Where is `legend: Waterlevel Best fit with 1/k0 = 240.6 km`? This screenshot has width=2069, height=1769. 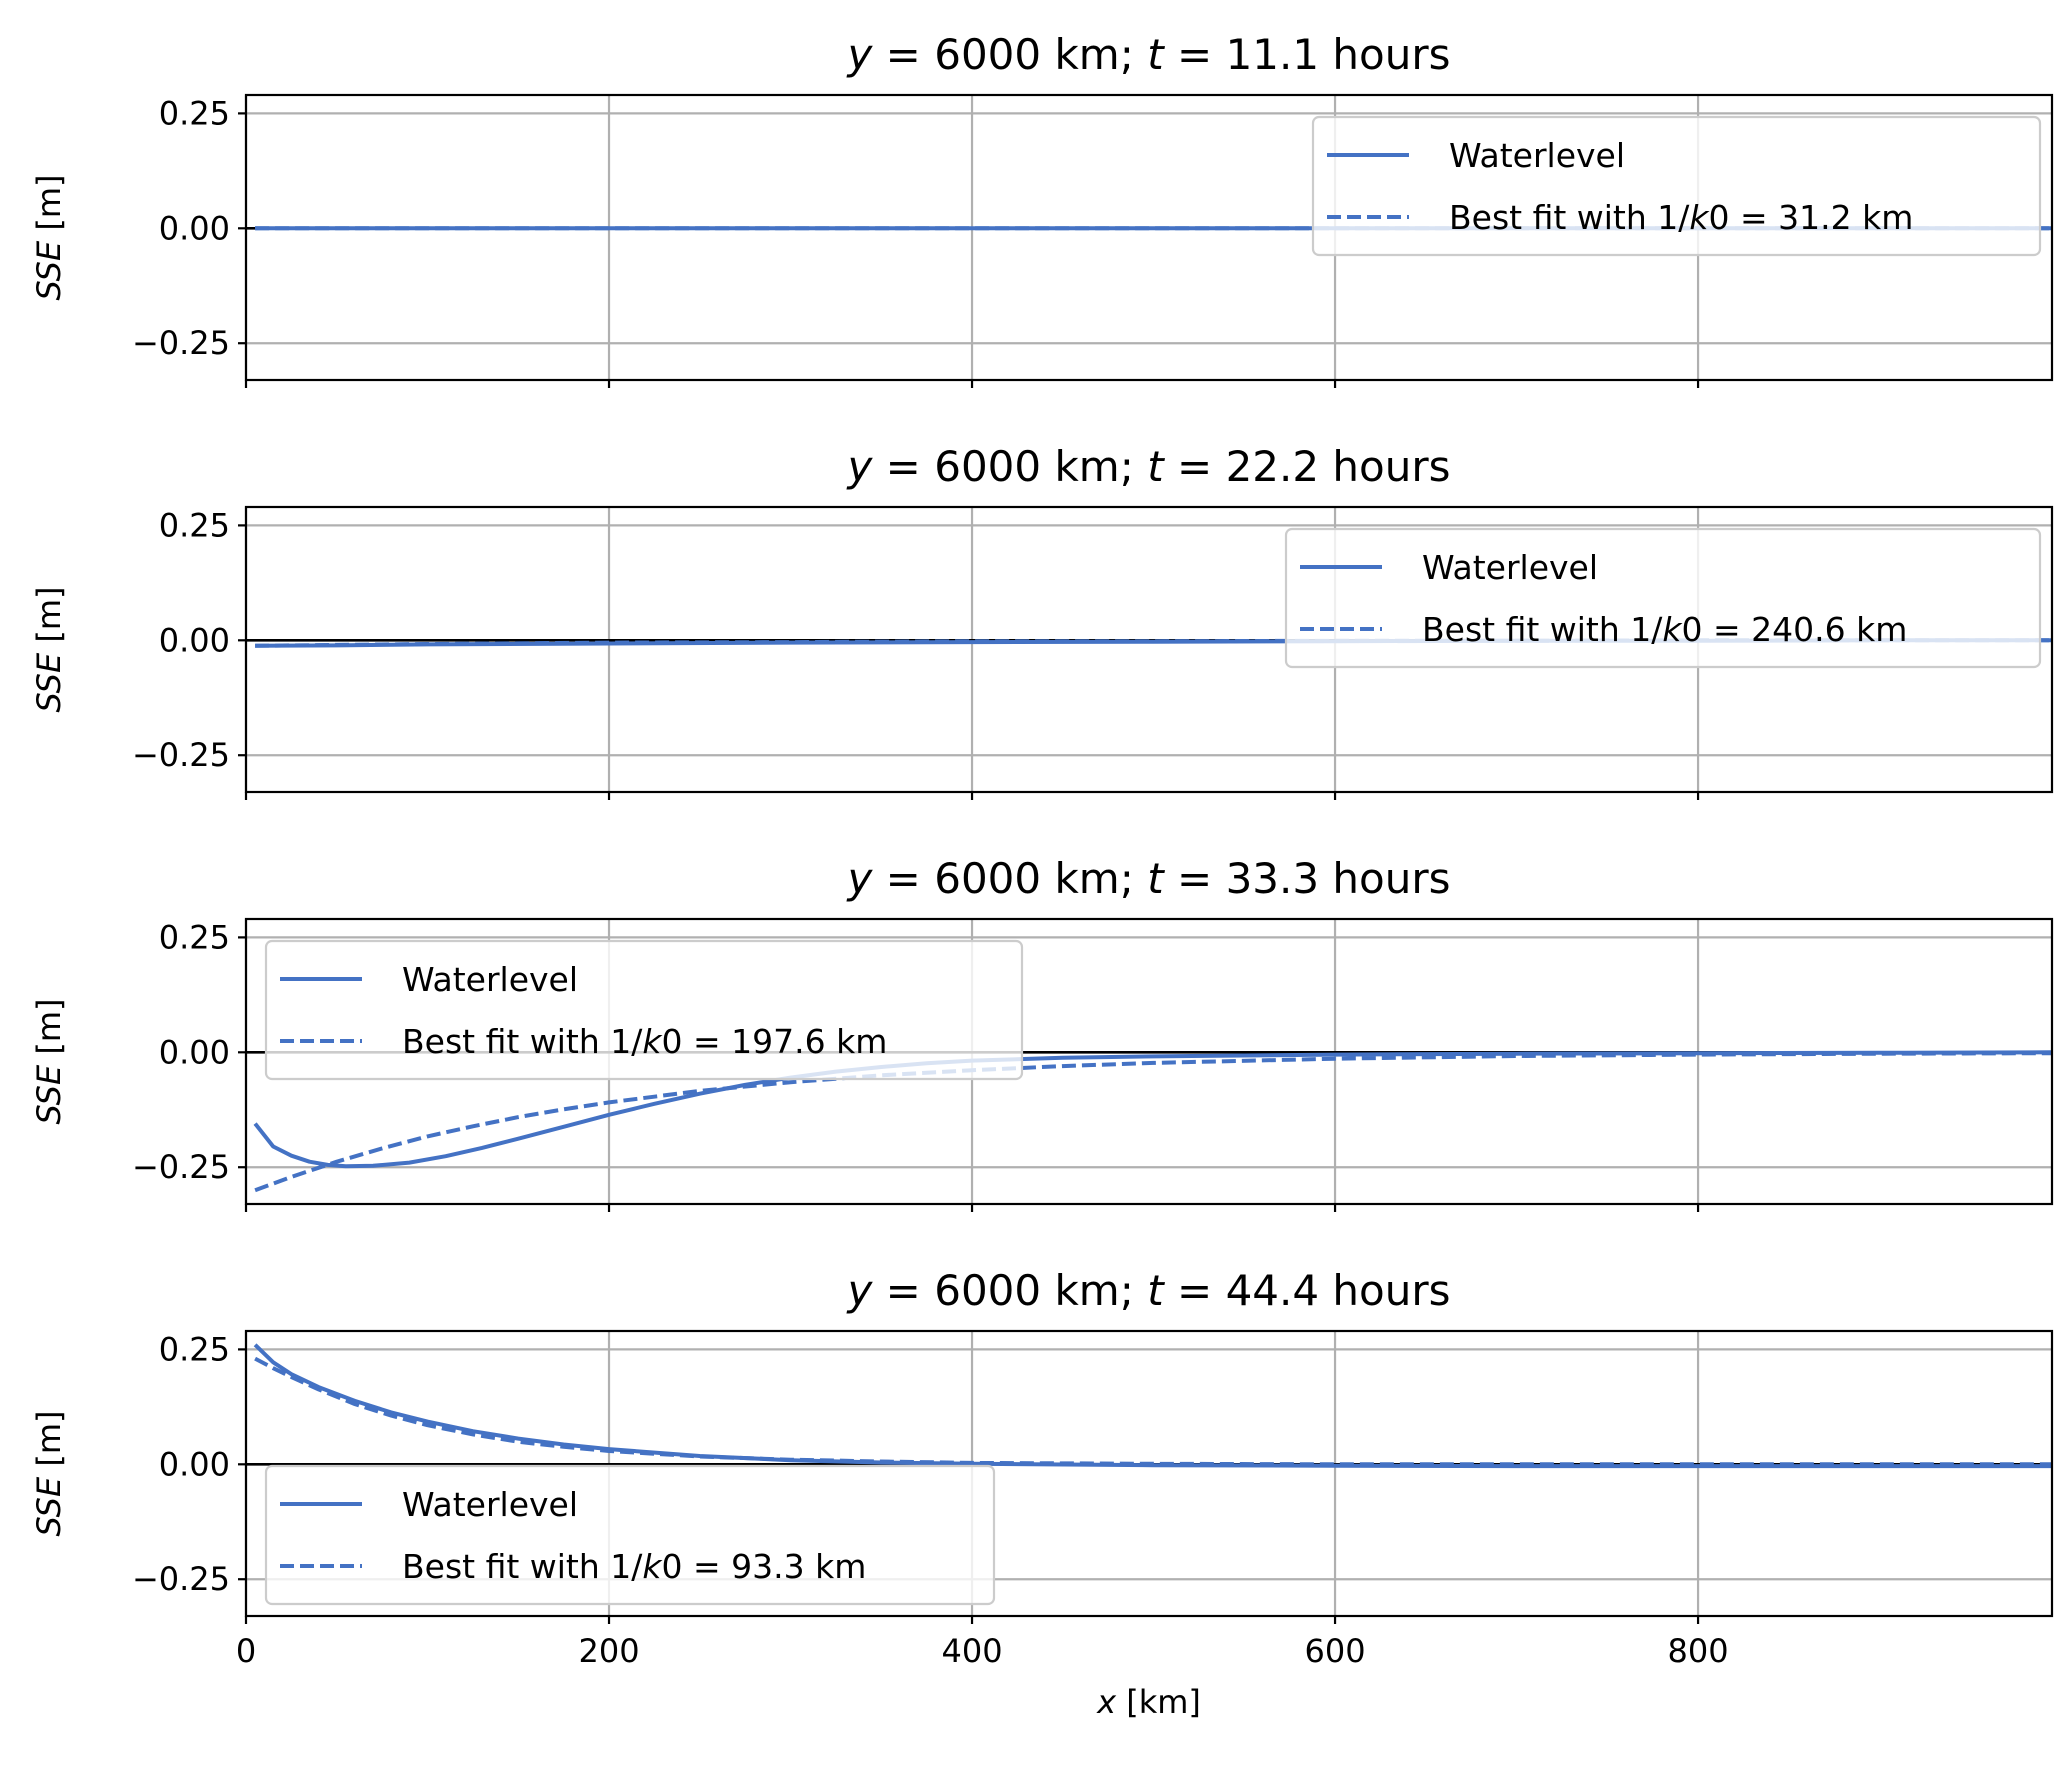
legend: Waterlevel Best fit with 1/k0 = 240.6 km is located at coordinates (1663, 598).